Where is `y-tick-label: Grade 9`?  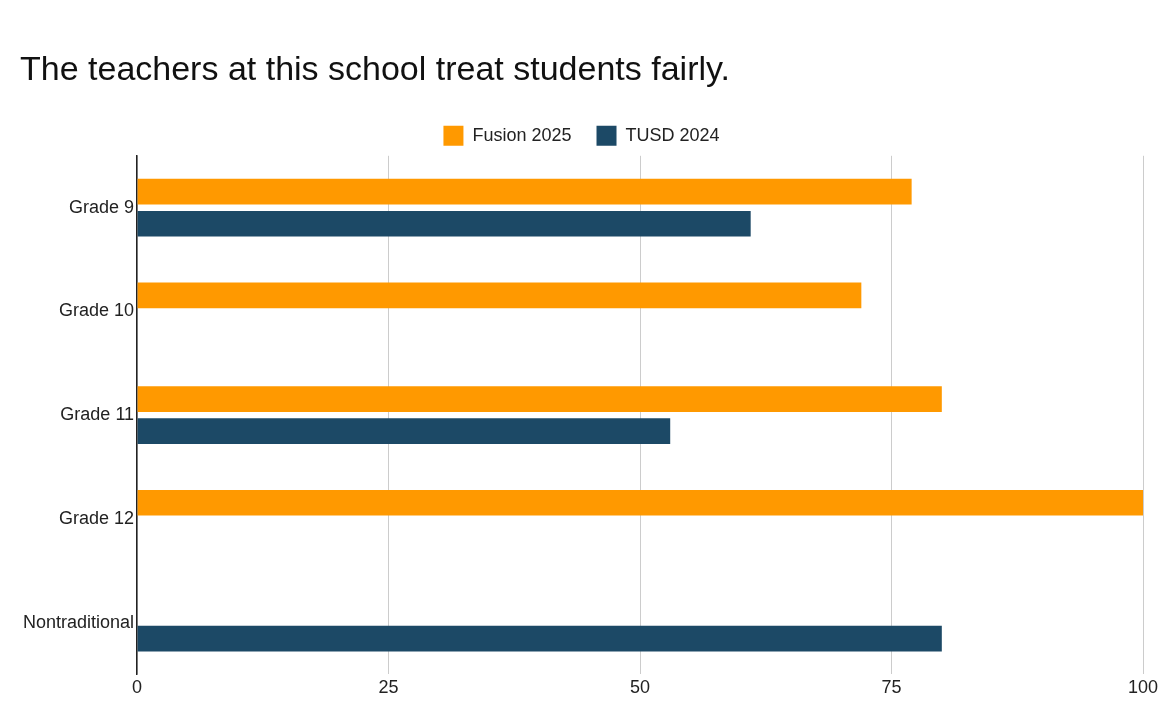 y-tick-label: Grade 9 is located at coordinates (102, 206).